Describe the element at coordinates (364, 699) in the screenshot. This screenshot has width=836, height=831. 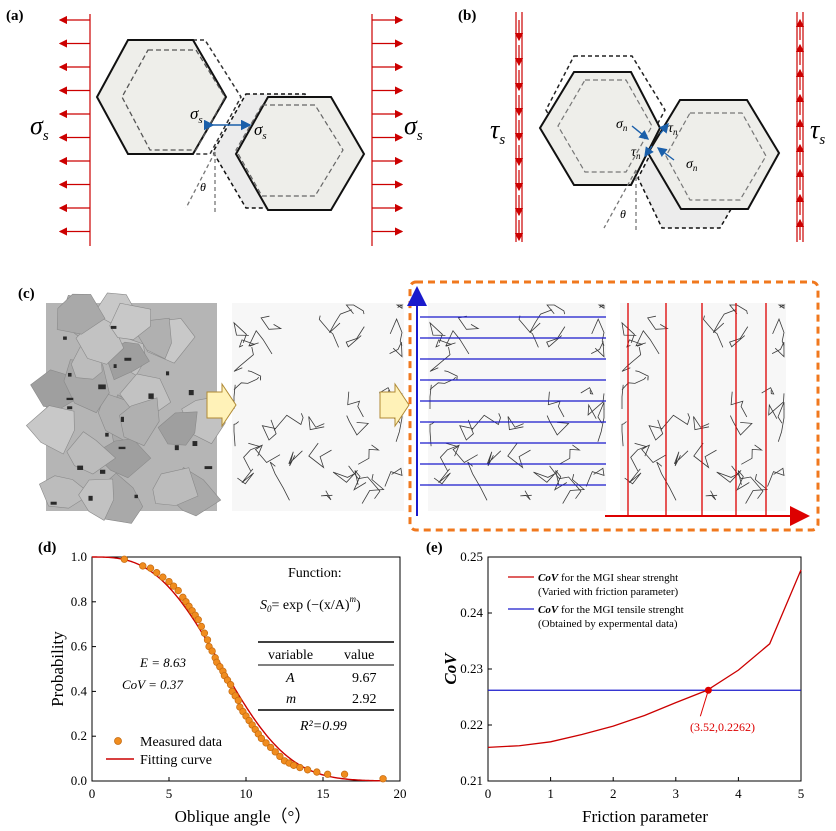
I see `table-val-m: 2.92` at that location.